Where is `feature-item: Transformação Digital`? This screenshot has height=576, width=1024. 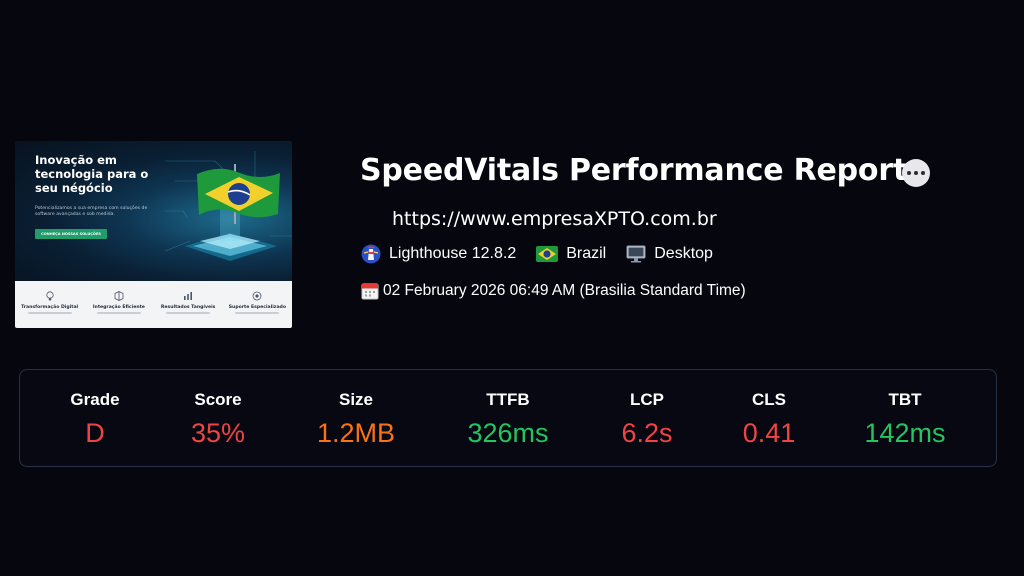 feature-item: Transformação Digital is located at coordinates (49, 304).